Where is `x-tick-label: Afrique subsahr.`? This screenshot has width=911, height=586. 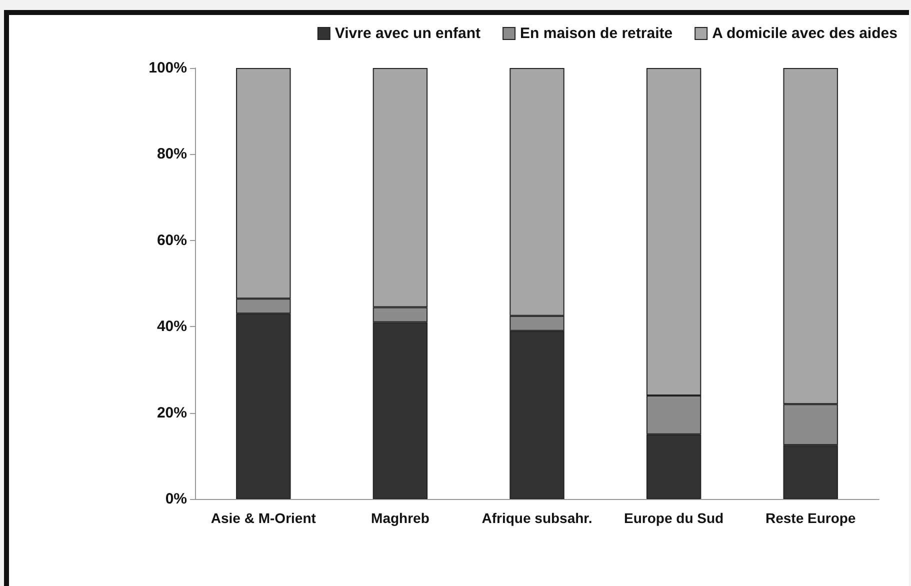
x-tick-label: Afrique subsahr. is located at coordinates (537, 518).